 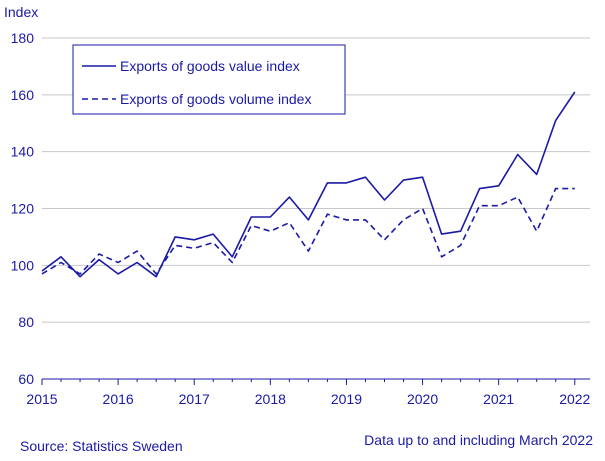 I want to click on data-range-note: Data up to and including March 2022, so click(x=478, y=440).